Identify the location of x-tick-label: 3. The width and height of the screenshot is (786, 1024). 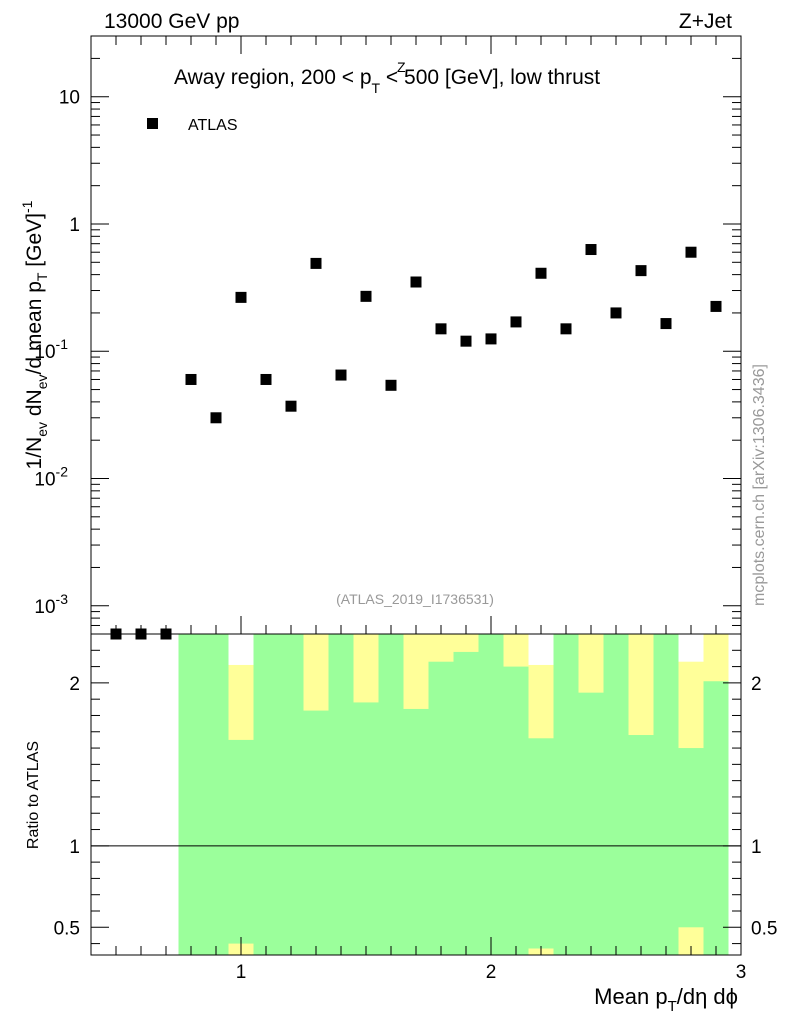
(741, 972).